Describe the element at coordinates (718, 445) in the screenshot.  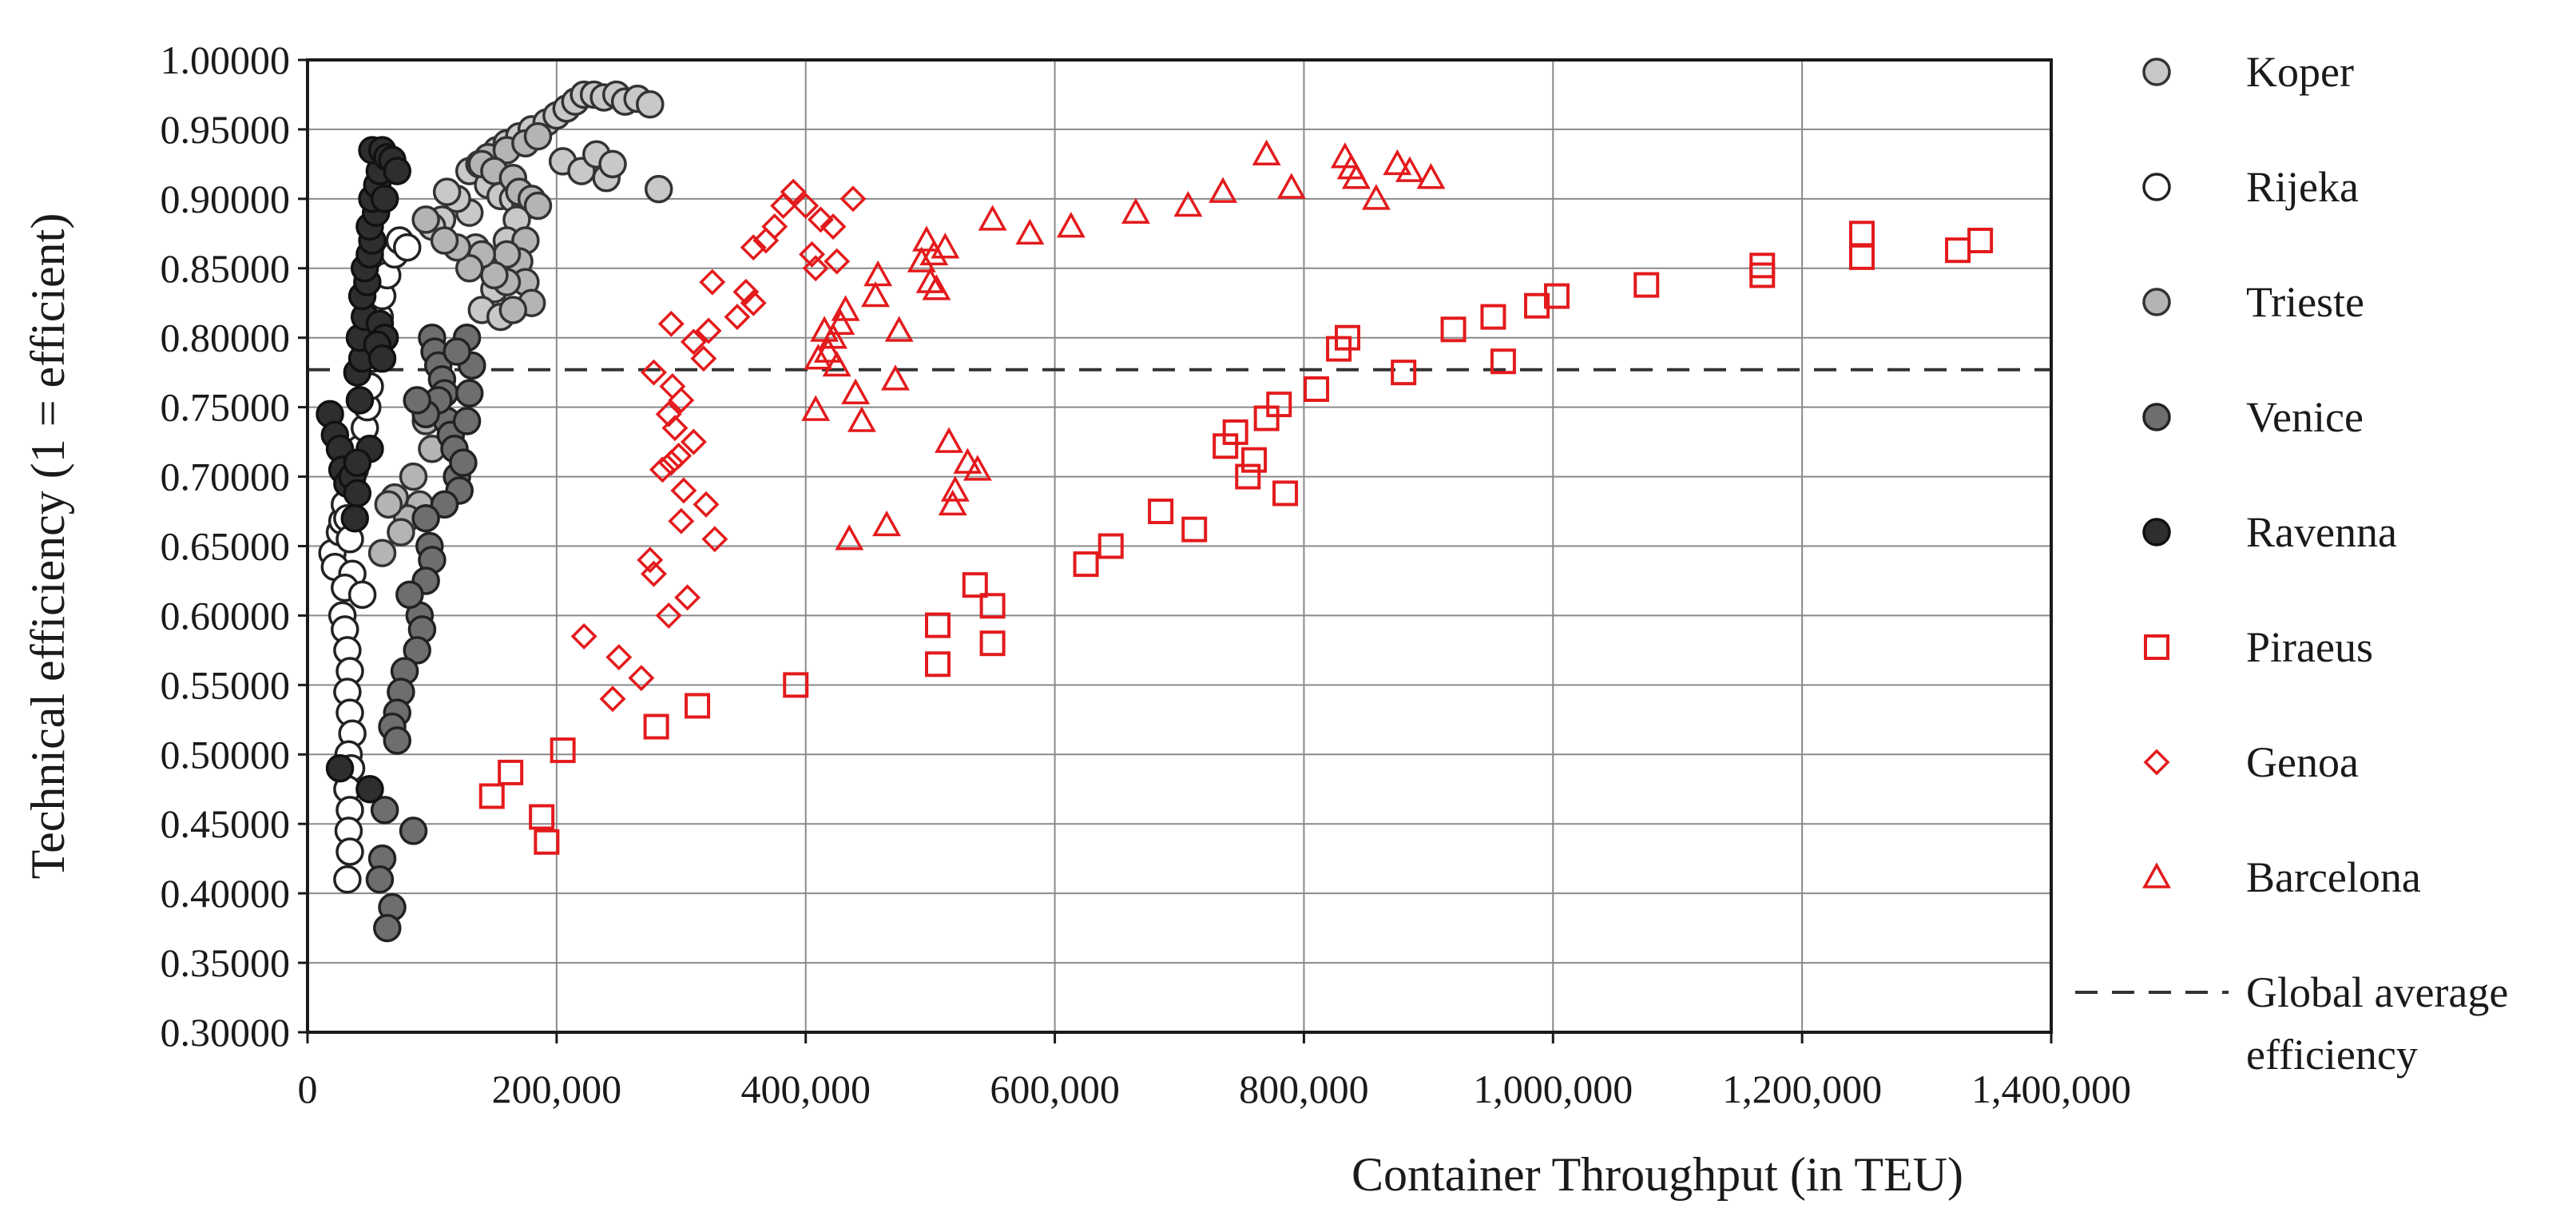
I see `series-genoa` at that location.